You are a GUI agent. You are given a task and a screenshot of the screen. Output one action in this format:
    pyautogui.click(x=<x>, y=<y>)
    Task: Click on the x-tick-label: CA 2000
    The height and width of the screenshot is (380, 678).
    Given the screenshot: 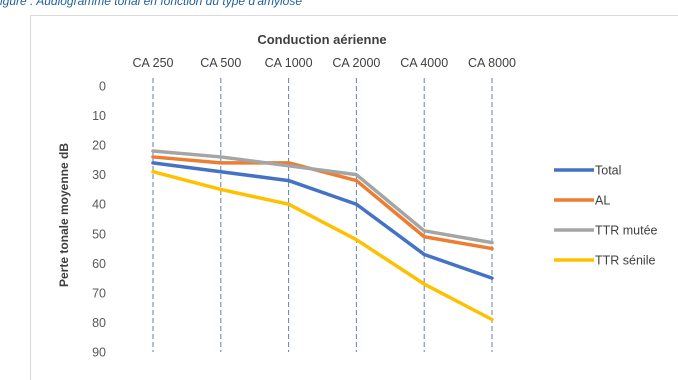 What is the action you would take?
    pyautogui.click(x=356, y=63)
    